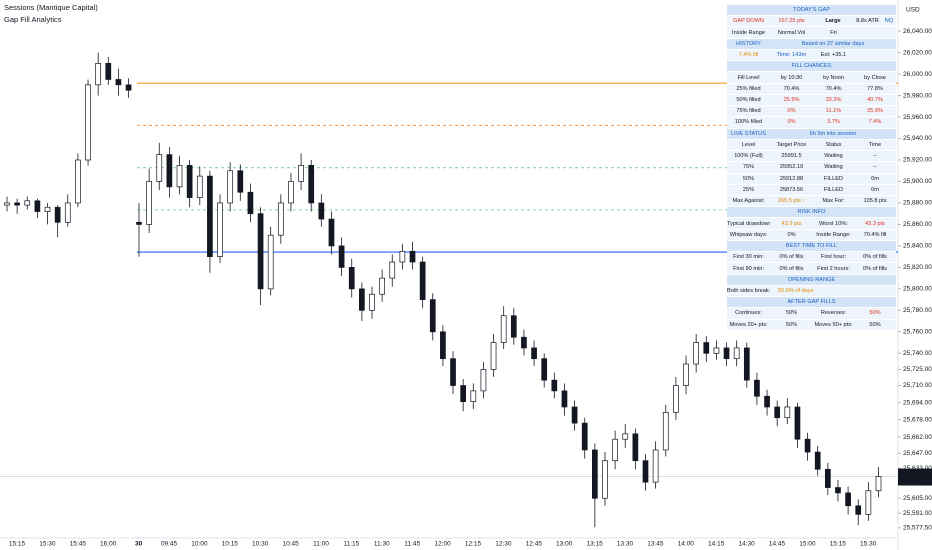 This screenshot has height=550, width=932. What do you see at coordinates (811, 100) in the screenshot?
I see `table-row: 50% filled 25.9% 33.3% 40.7%` at bounding box center [811, 100].